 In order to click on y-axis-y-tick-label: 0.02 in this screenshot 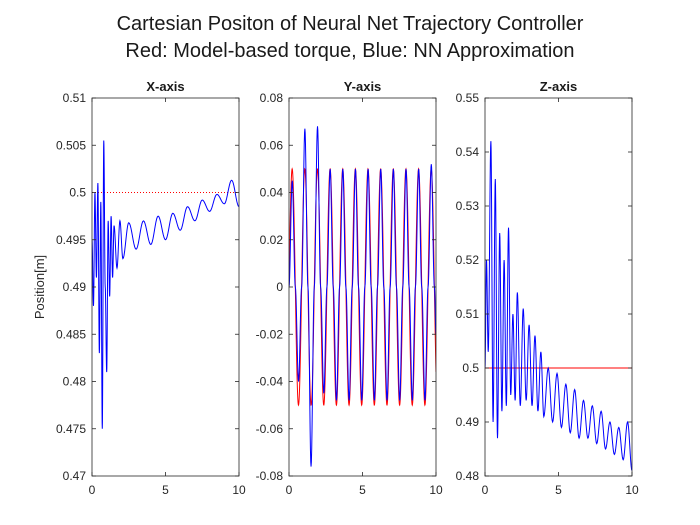, I will do `click(272, 240)`.